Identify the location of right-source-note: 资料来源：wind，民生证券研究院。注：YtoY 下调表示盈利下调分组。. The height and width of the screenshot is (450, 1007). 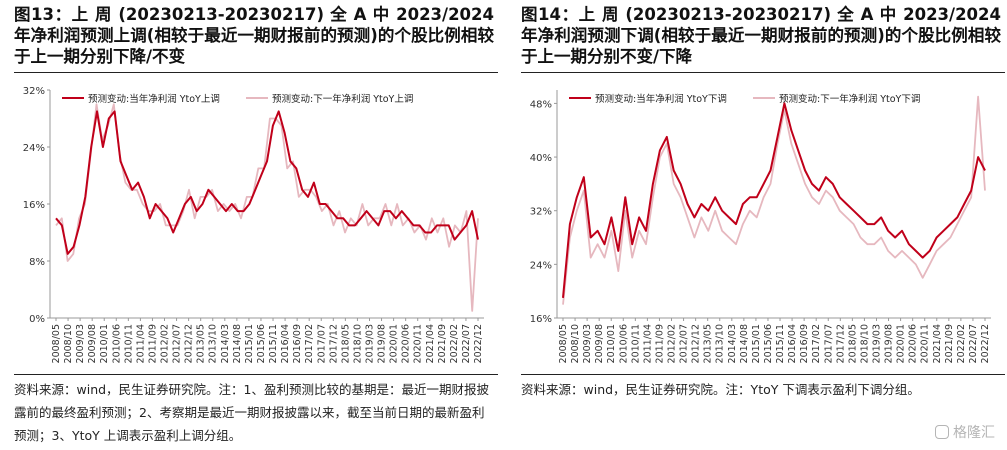
(720, 389).